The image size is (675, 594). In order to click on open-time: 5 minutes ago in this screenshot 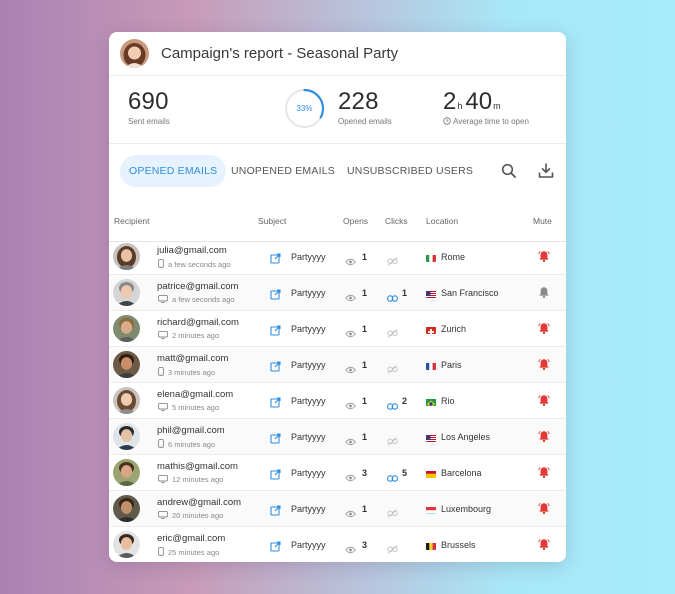, I will do `click(188, 407)`.